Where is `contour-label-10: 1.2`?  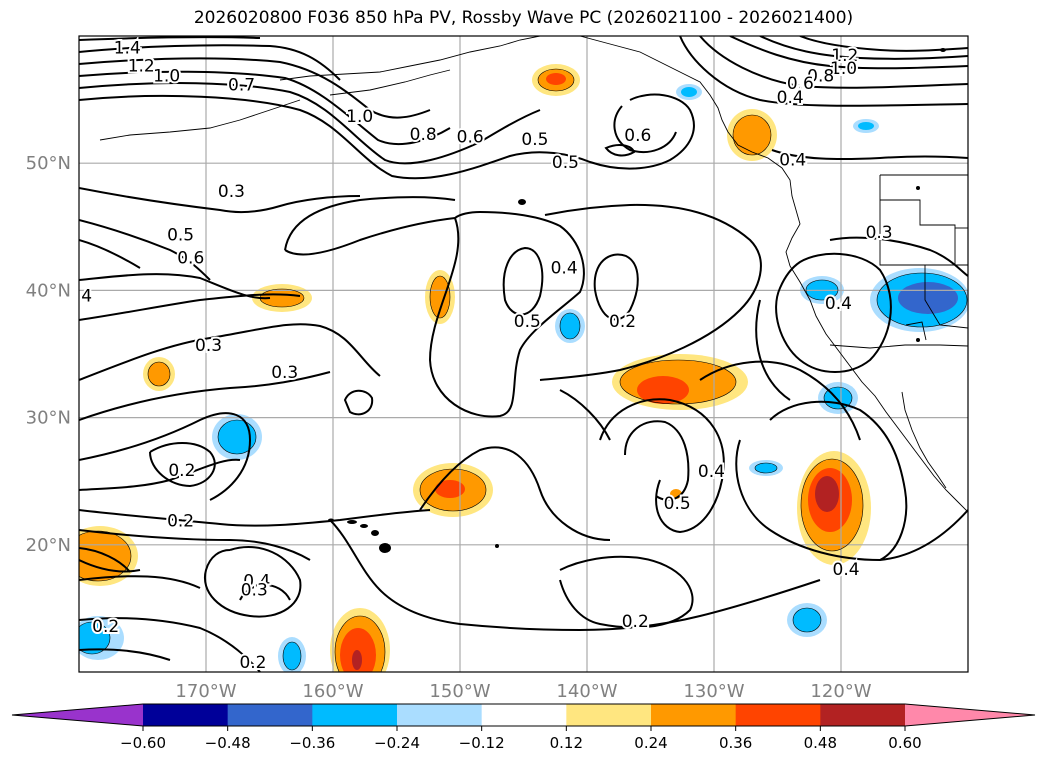 contour-label-10: 1.2 is located at coordinates (844, 56).